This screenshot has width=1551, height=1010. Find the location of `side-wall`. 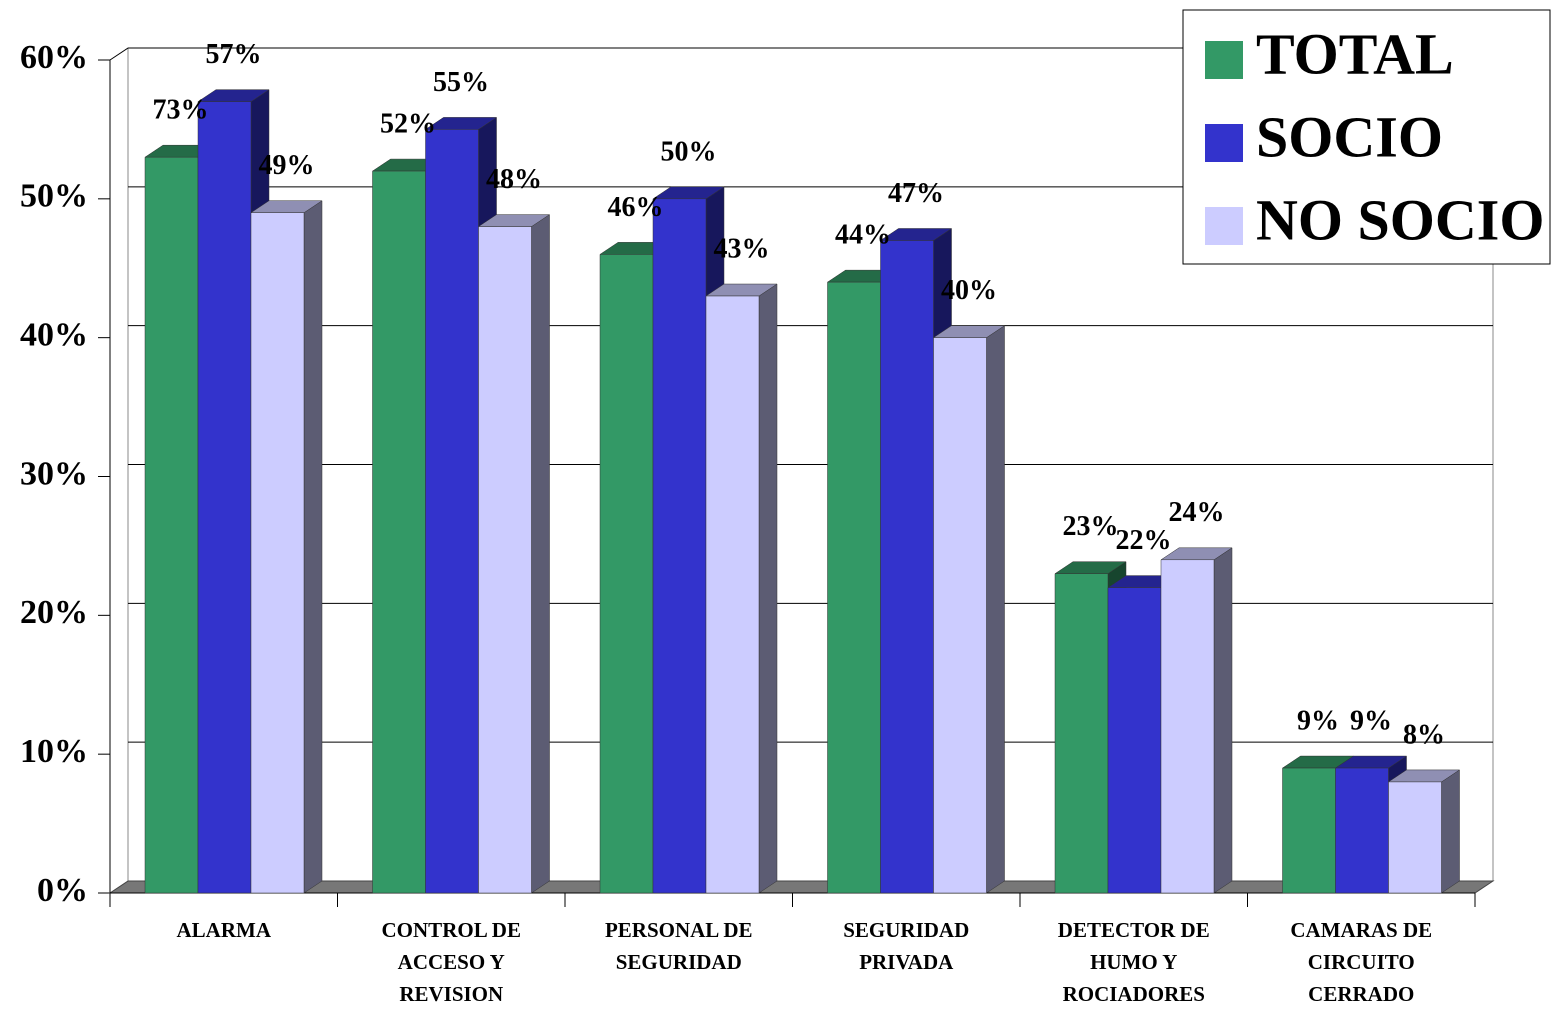

side-wall is located at coordinates (119, 54).